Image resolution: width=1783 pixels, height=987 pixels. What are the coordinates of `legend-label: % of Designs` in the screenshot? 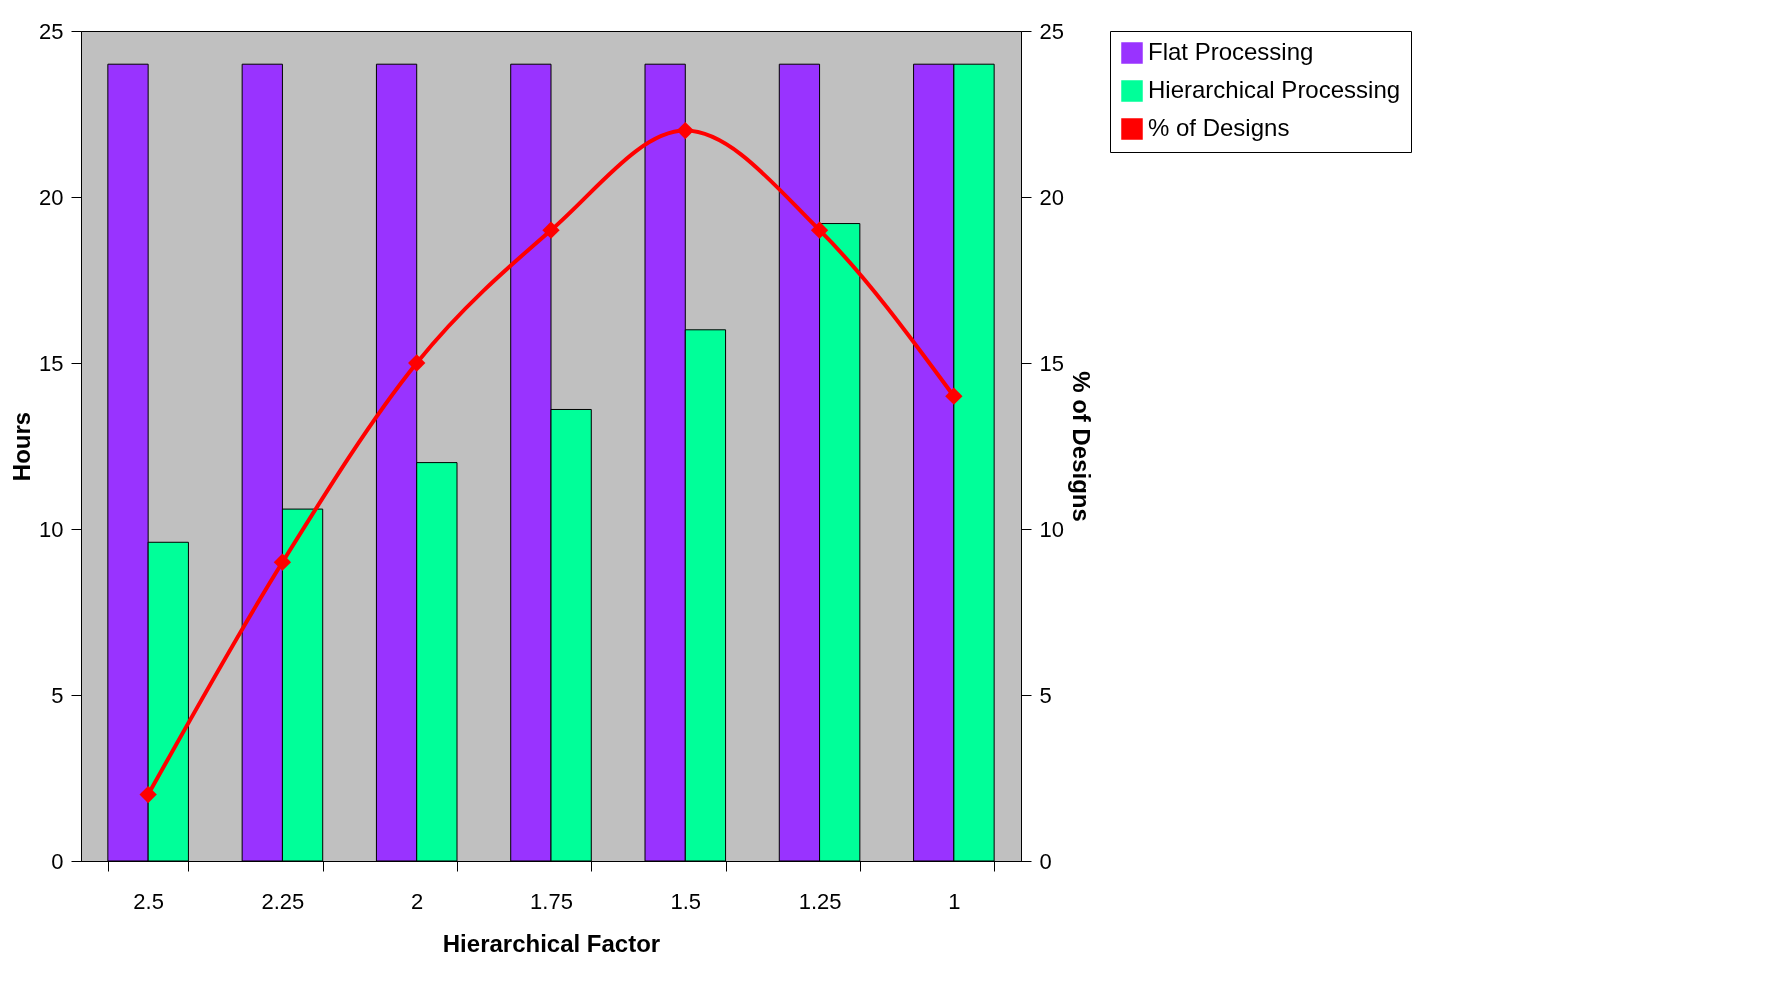 It's located at (1219, 127).